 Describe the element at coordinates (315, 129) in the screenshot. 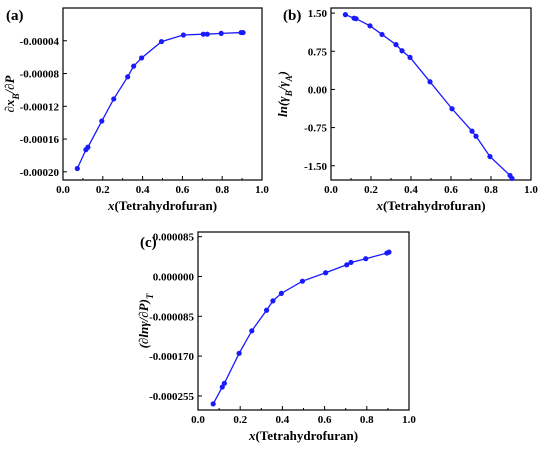

I see `y-tick-label: -0.75` at that location.